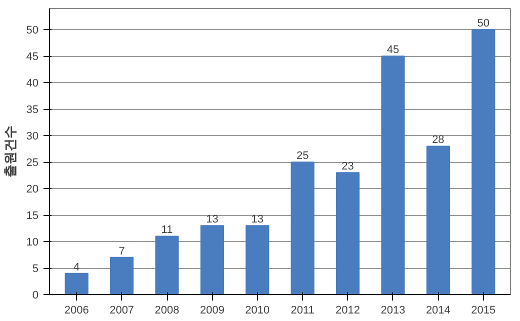 The height and width of the screenshot is (321, 520). Describe the element at coordinates (438, 310) in the screenshot. I see `x-tick-label: 2014` at that location.